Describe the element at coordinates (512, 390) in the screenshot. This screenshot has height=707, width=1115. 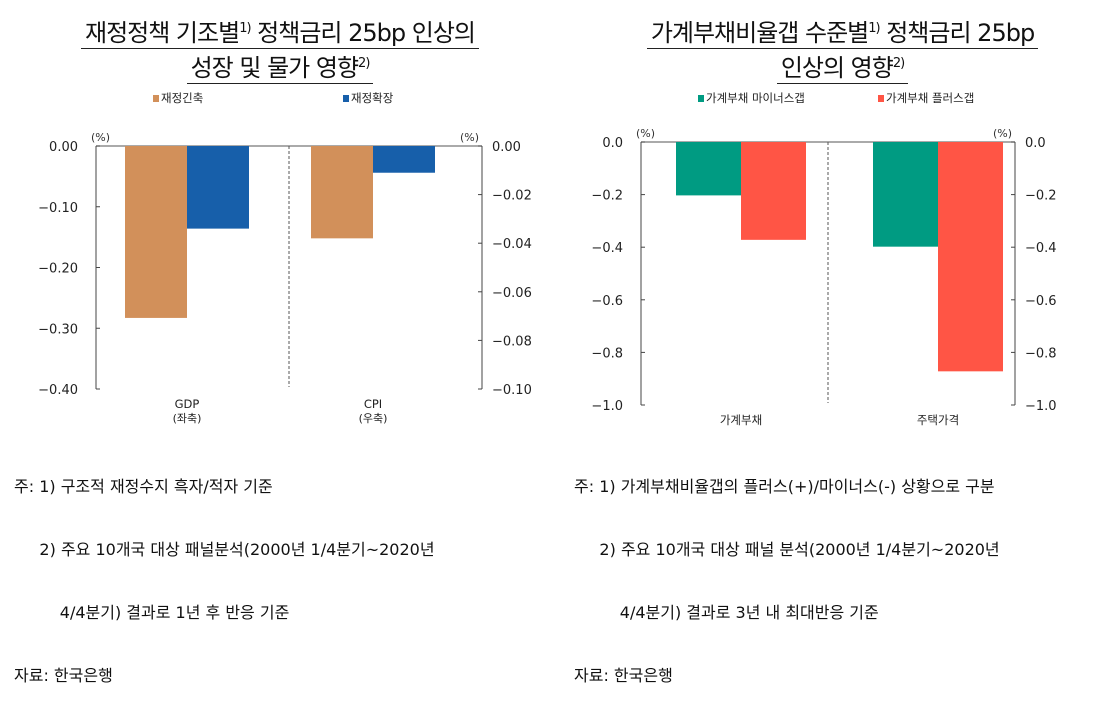
I see `right-tick-label: −0.10` at that location.